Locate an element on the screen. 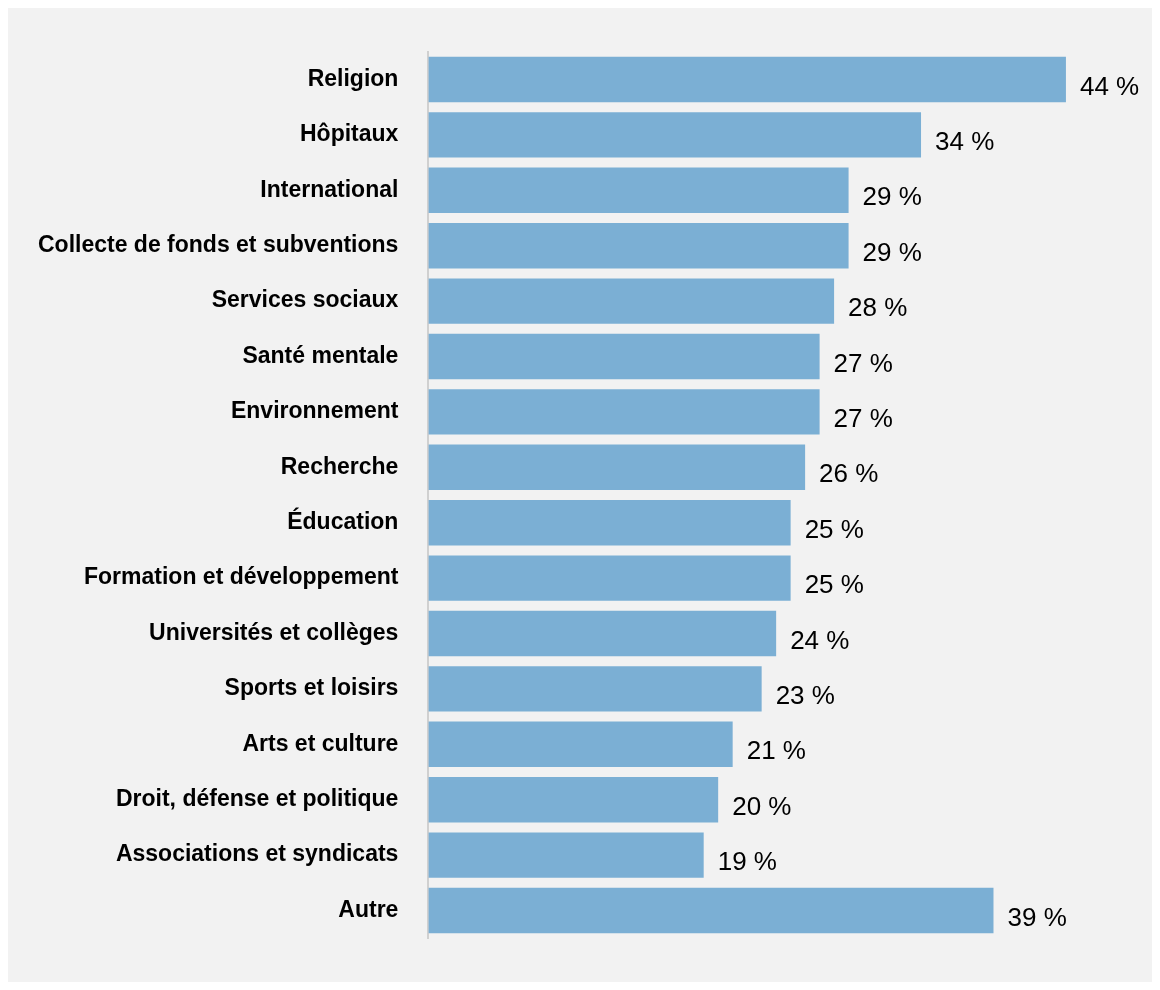 The height and width of the screenshot is (990, 1160). y-tick-label: Autre is located at coordinates (368, 908).